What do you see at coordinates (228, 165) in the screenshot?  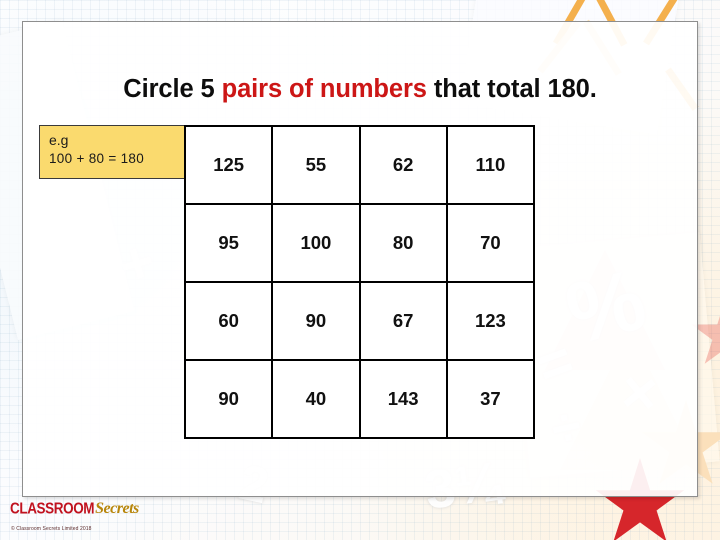 I see `grid-cell: 125` at bounding box center [228, 165].